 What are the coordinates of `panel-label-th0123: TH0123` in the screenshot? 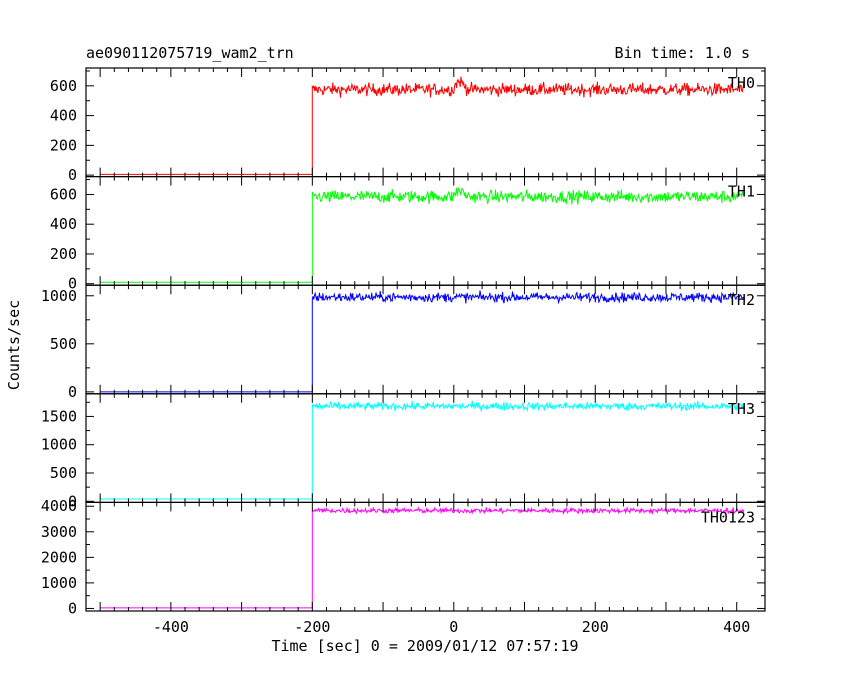 It's located at (728, 517).